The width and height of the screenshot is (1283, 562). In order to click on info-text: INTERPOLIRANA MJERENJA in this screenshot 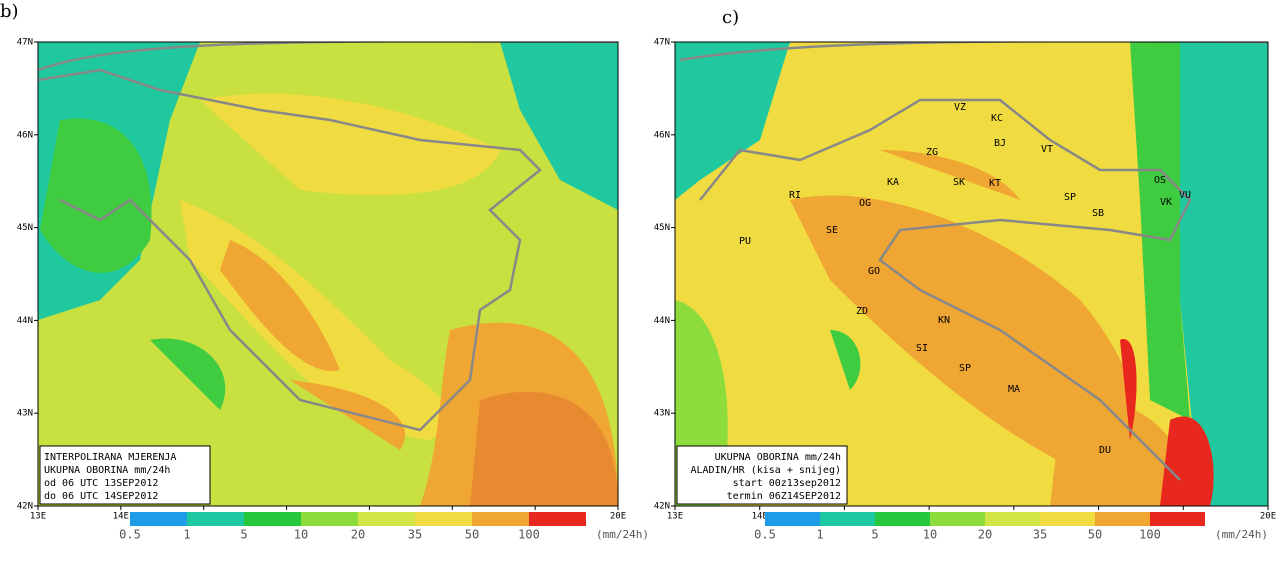, I will do `click(110, 457)`.